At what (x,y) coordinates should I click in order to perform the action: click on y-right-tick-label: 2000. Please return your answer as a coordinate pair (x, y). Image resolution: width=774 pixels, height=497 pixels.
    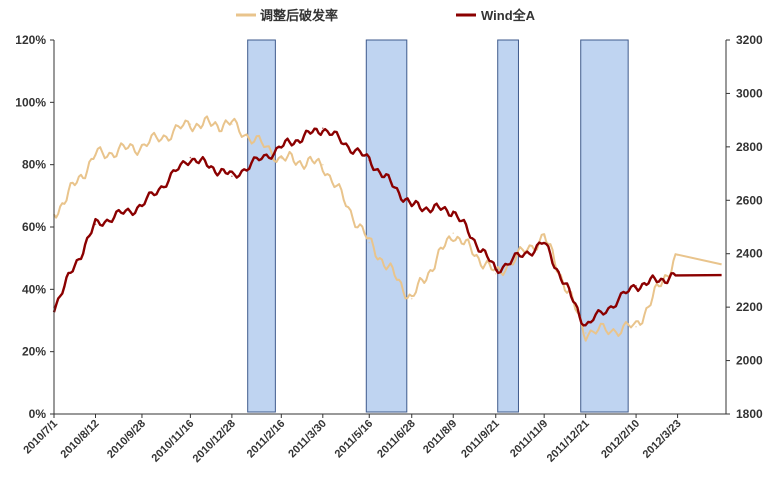
    Looking at the image, I should click on (749, 361).